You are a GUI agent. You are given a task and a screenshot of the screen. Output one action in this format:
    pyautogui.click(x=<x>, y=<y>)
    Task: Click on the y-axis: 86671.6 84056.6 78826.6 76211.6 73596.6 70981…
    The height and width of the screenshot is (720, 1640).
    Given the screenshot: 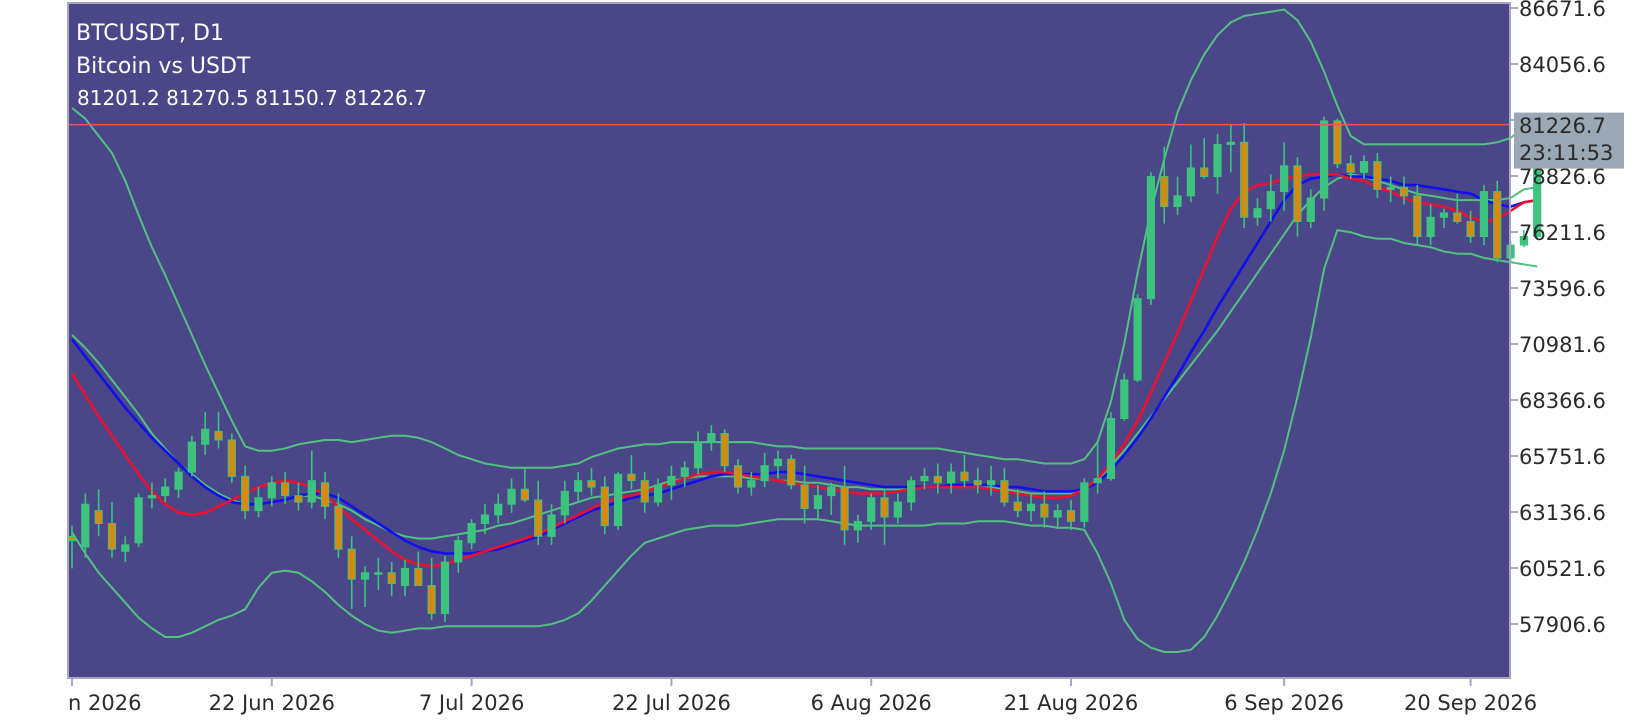 What is the action you would take?
    pyautogui.click(x=1558, y=318)
    